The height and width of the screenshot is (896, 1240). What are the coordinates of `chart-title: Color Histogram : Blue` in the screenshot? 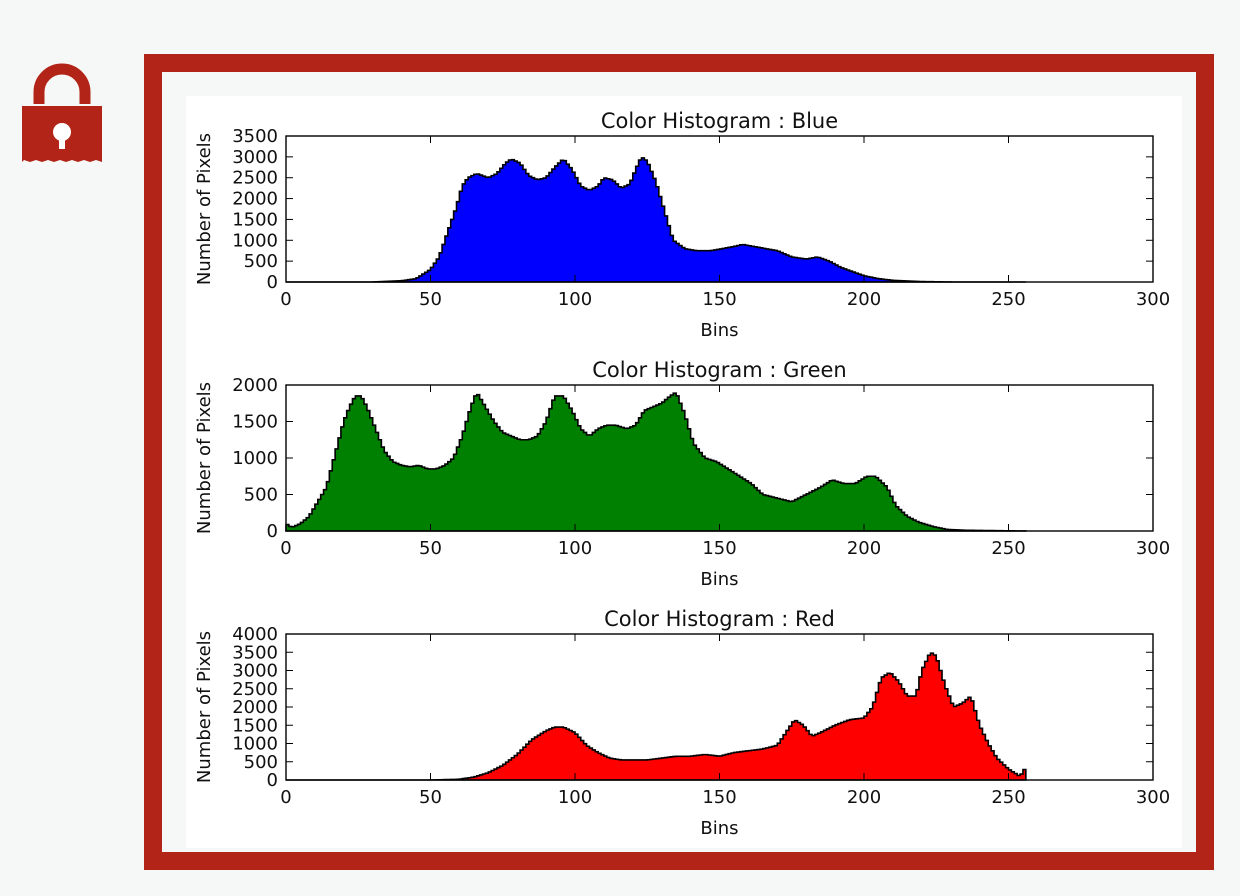 It's located at (719, 121).